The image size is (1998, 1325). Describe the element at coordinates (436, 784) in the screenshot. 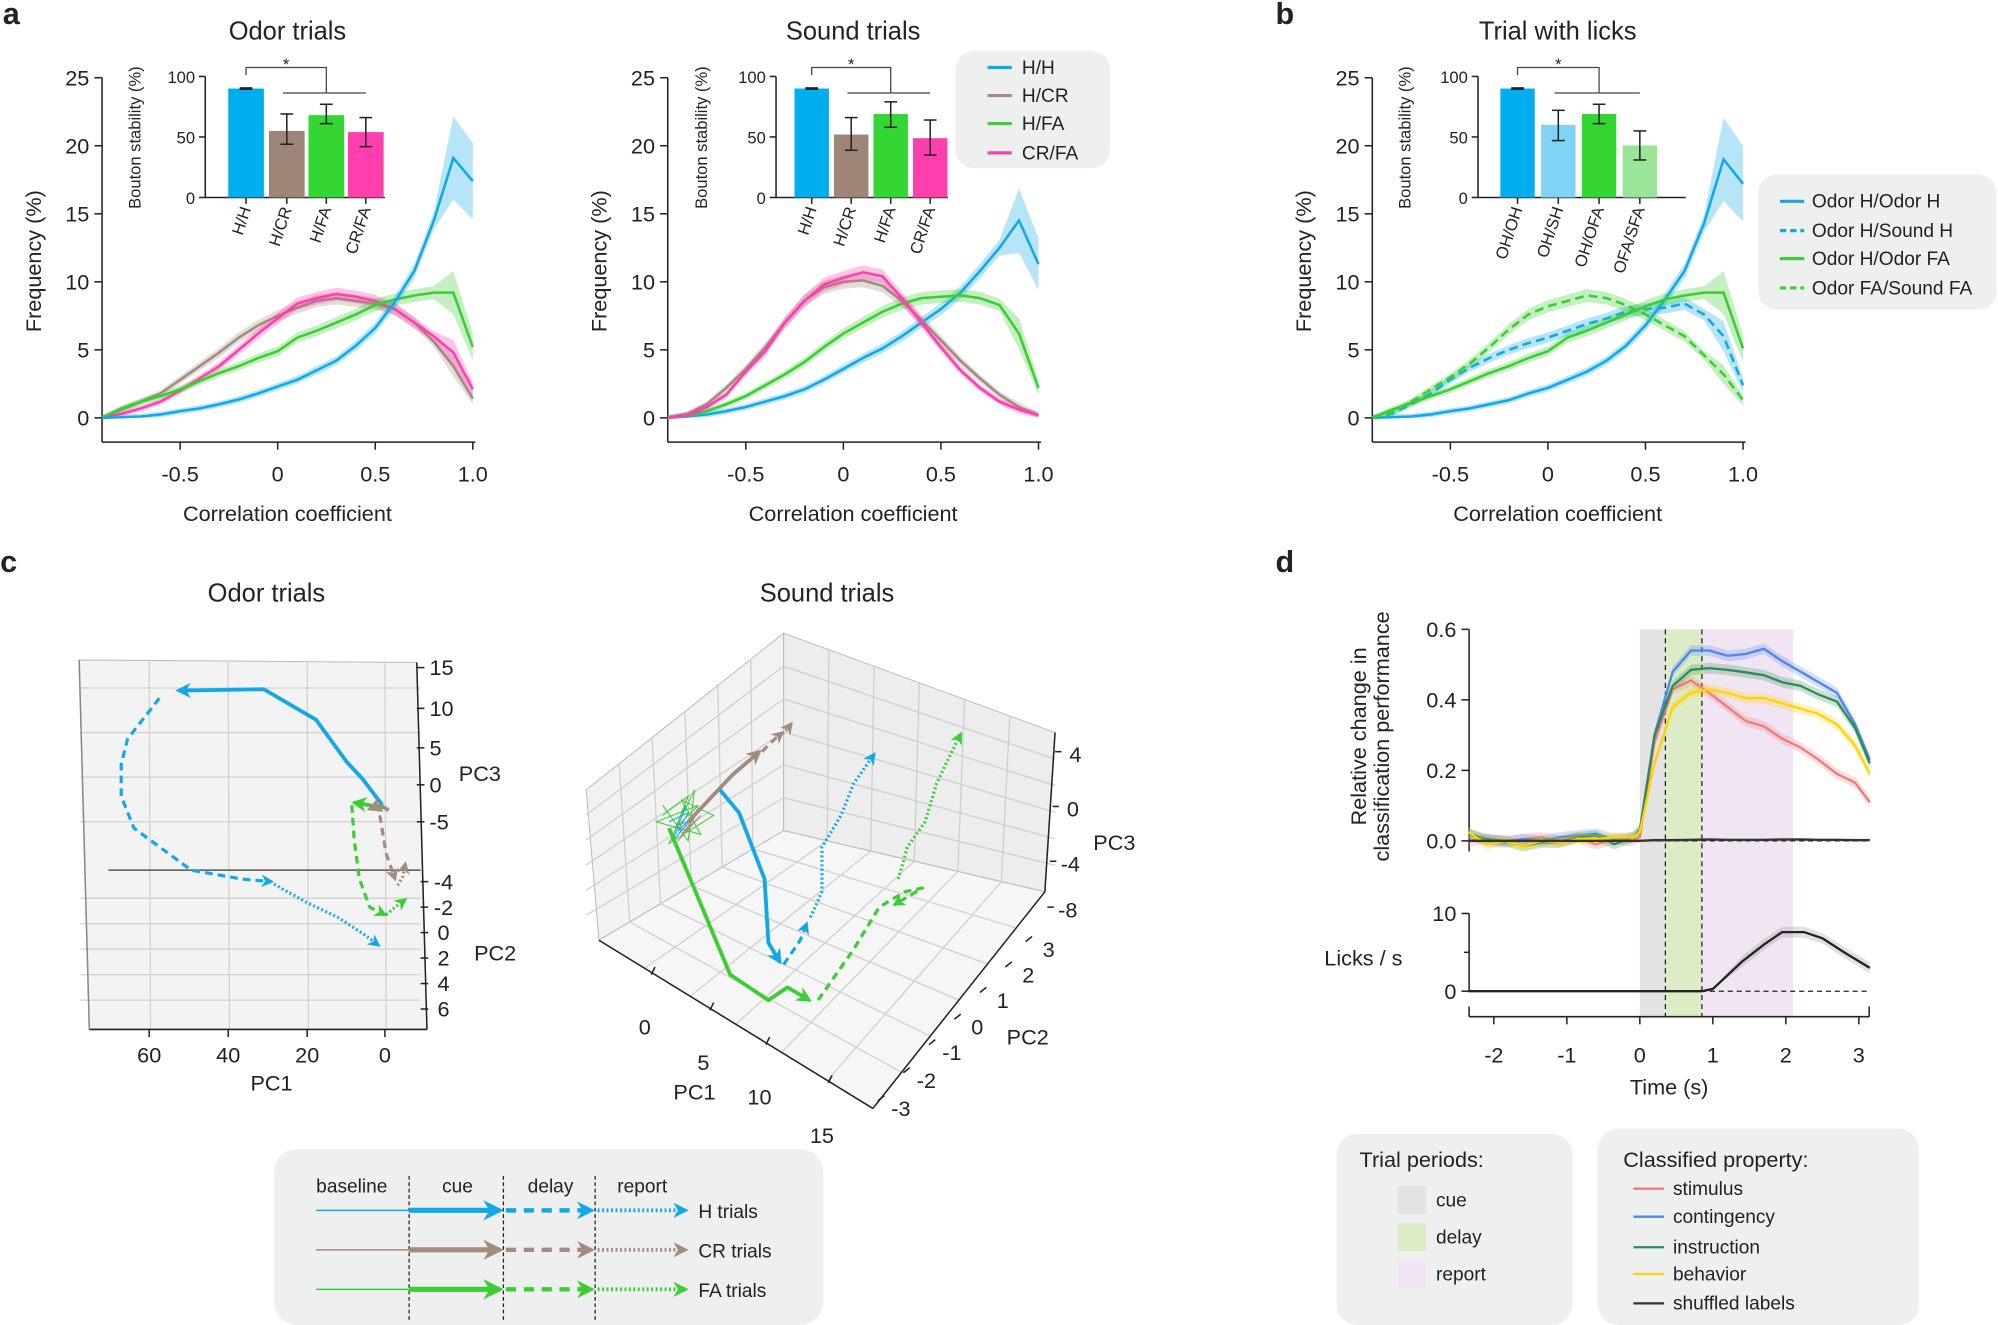

I see `pc3-tick-label: 0` at that location.